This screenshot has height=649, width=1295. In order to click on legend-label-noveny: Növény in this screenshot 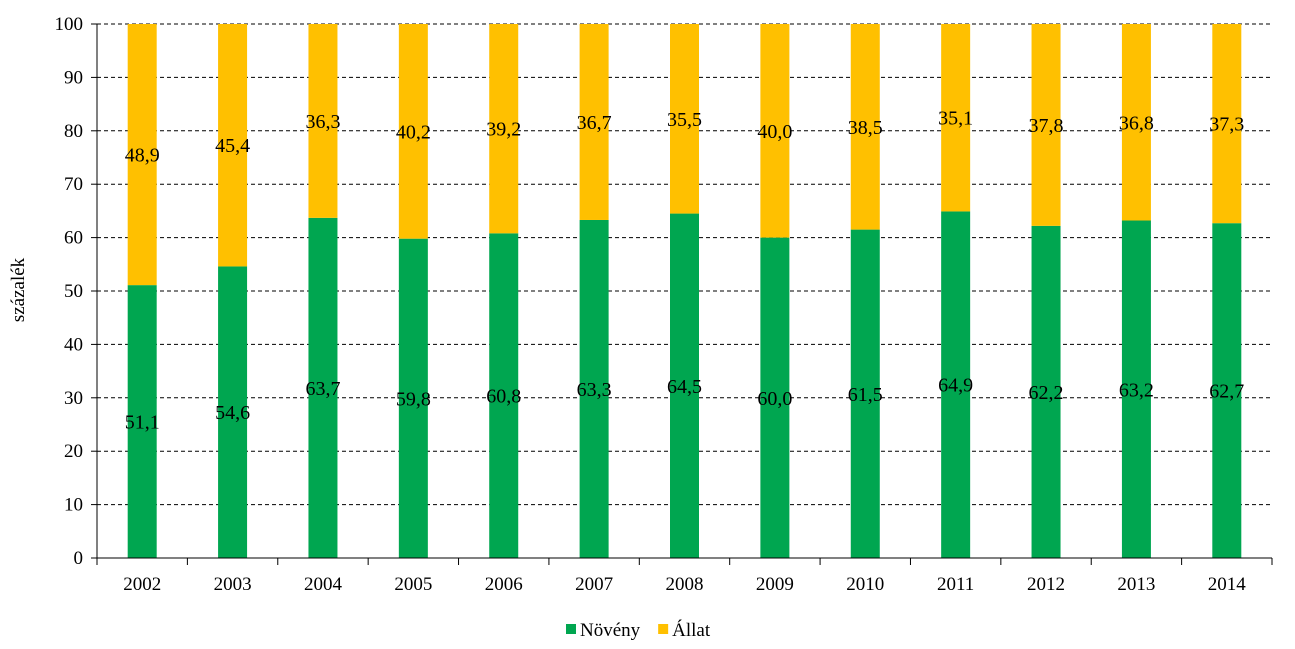, I will do `click(610, 630)`.